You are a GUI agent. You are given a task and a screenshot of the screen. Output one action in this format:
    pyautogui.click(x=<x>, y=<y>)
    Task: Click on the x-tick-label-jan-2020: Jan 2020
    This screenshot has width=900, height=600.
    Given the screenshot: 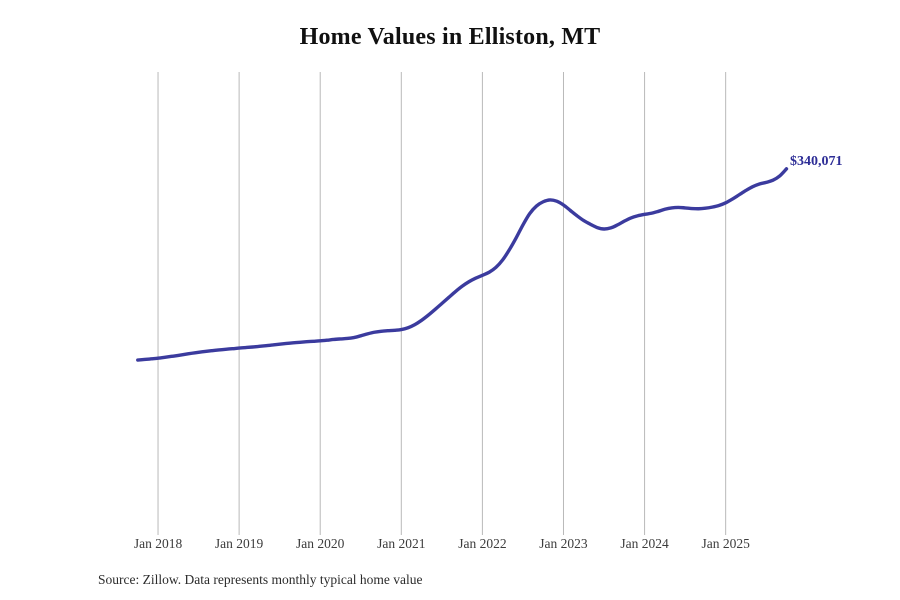 What is the action you would take?
    pyautogui.click(x=320, y=543)
    